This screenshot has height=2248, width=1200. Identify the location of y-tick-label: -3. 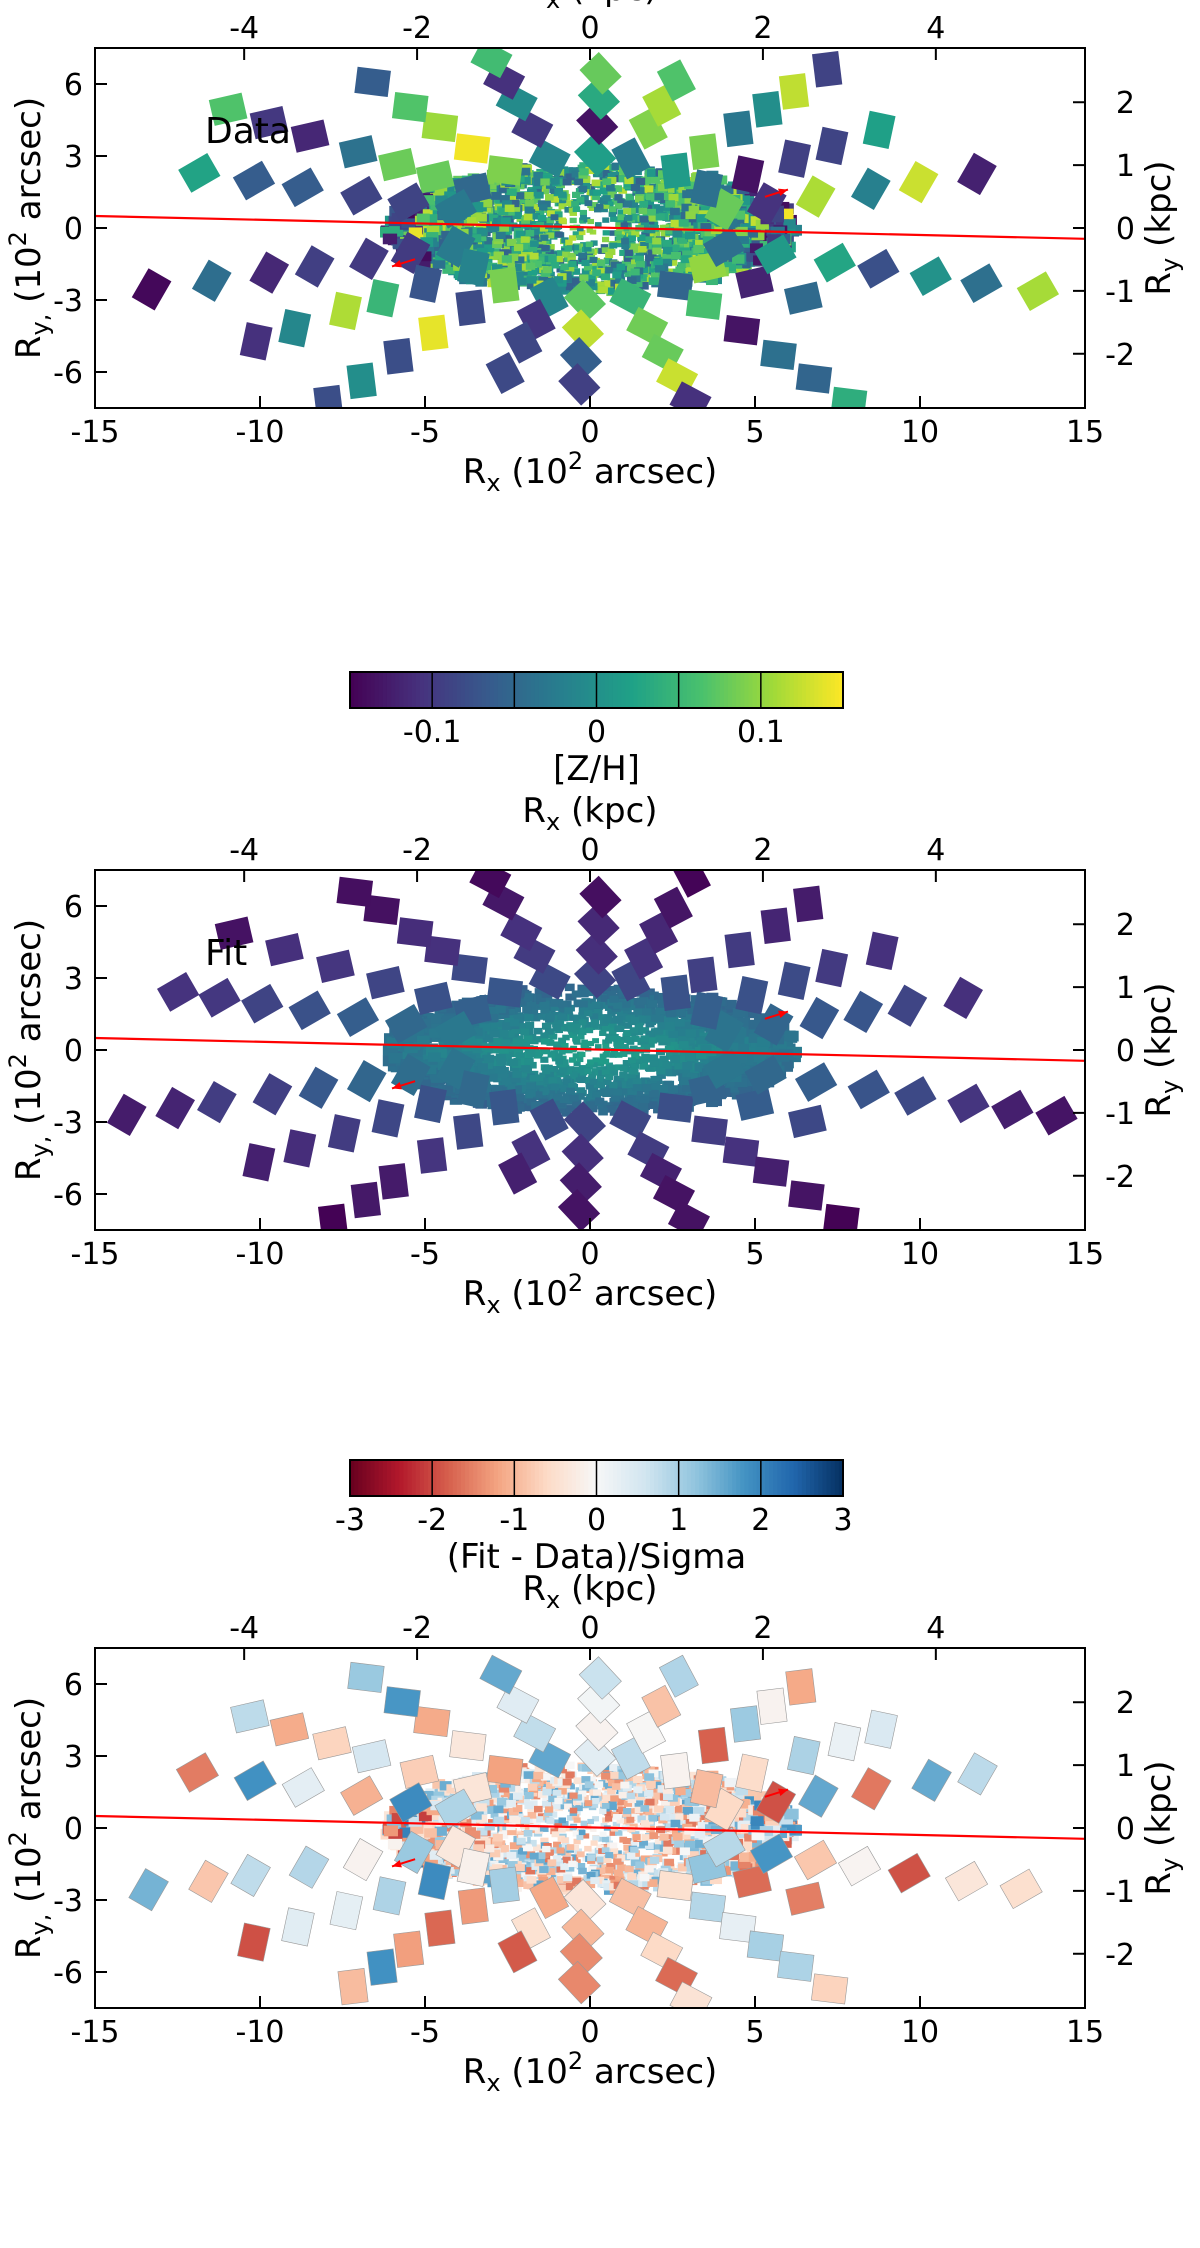
(68, 301).